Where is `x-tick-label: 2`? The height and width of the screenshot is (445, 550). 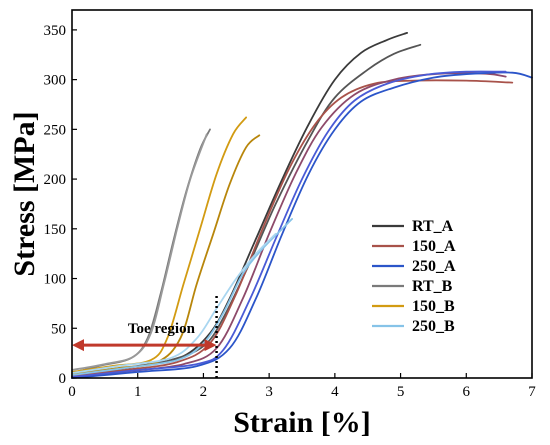 x-tick-label: 2 is located at coordinates (204, 392).